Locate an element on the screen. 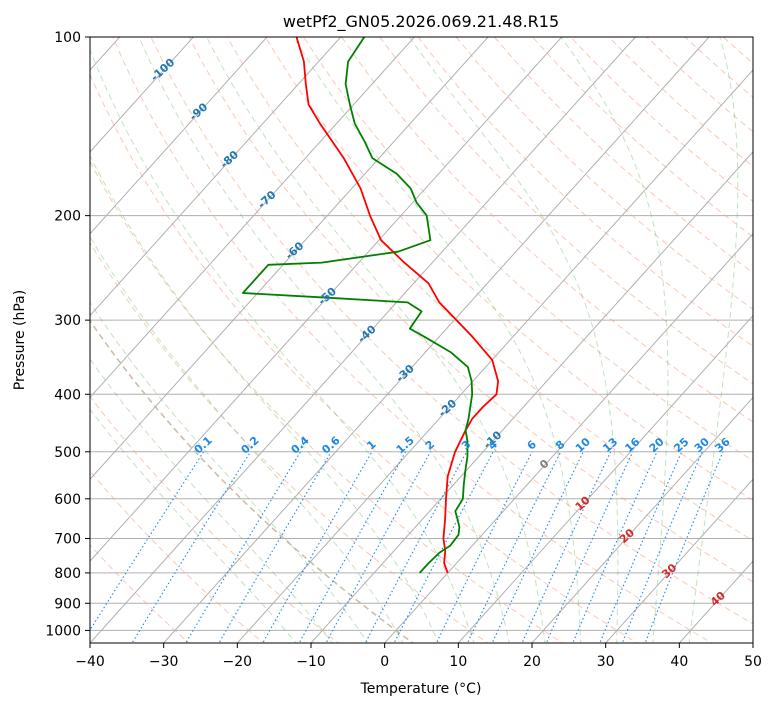  y-tick-label: 500 is located at coordinates (67, 453).